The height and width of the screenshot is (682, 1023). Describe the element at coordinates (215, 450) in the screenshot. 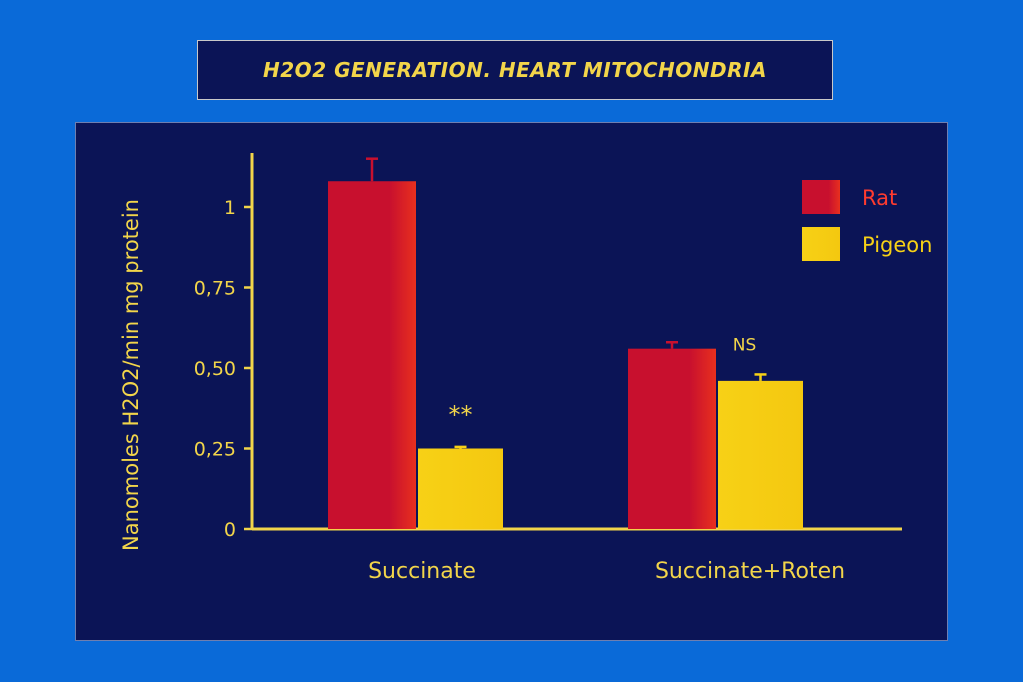

I see `y-tick-label: 0,25` at that location.